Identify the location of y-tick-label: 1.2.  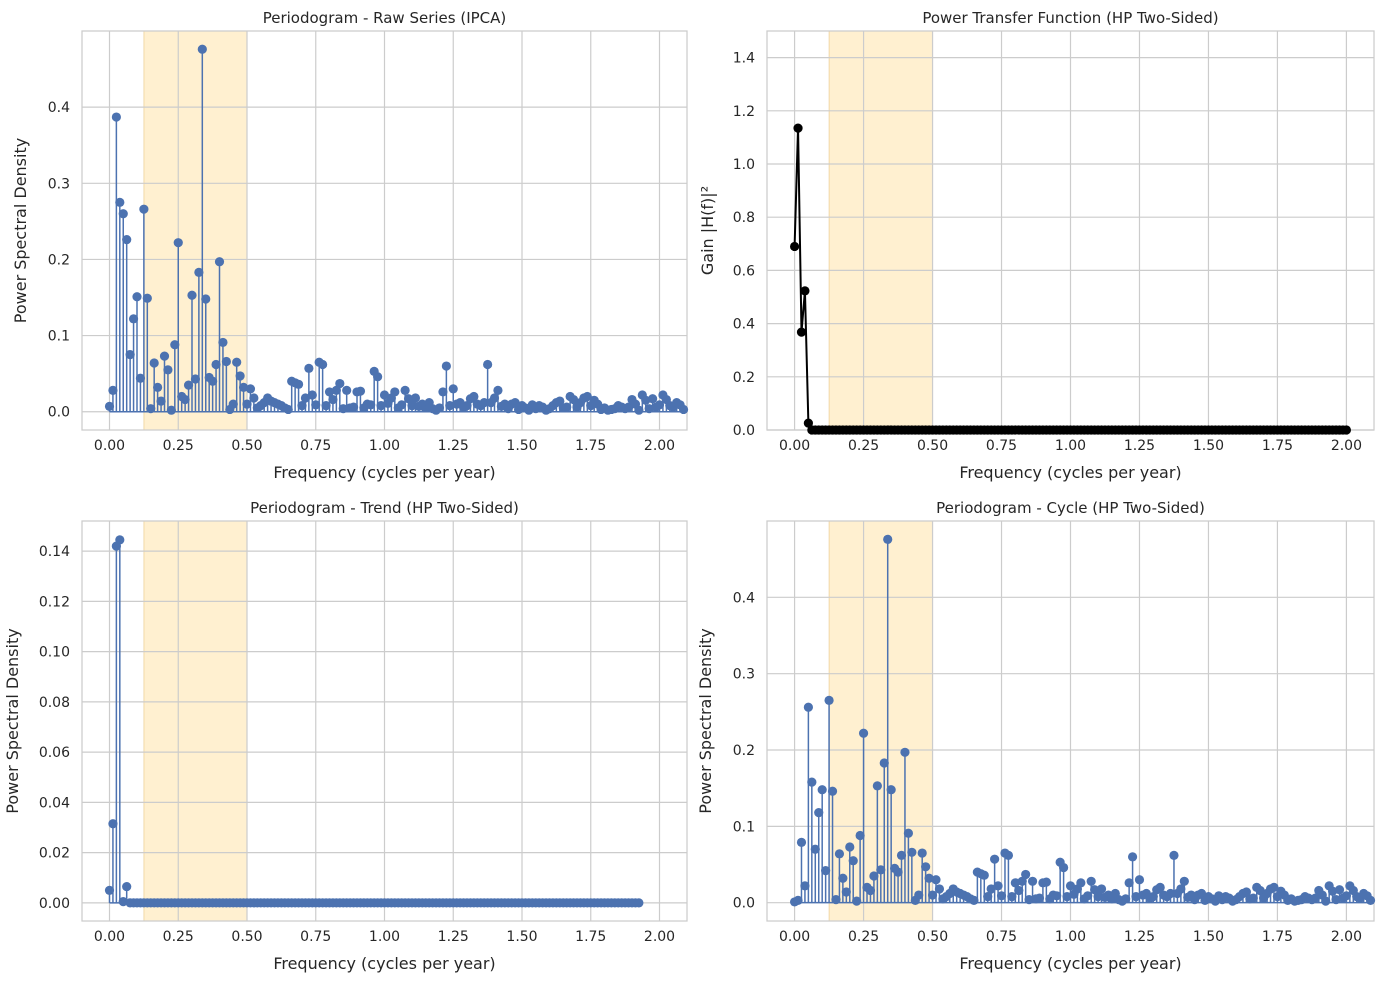
(744, 112).